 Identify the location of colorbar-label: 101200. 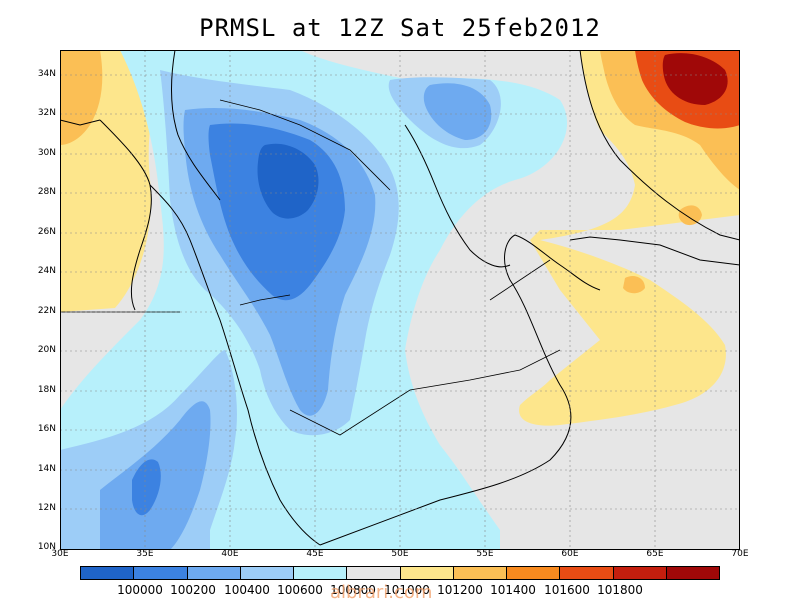
(460, 590).